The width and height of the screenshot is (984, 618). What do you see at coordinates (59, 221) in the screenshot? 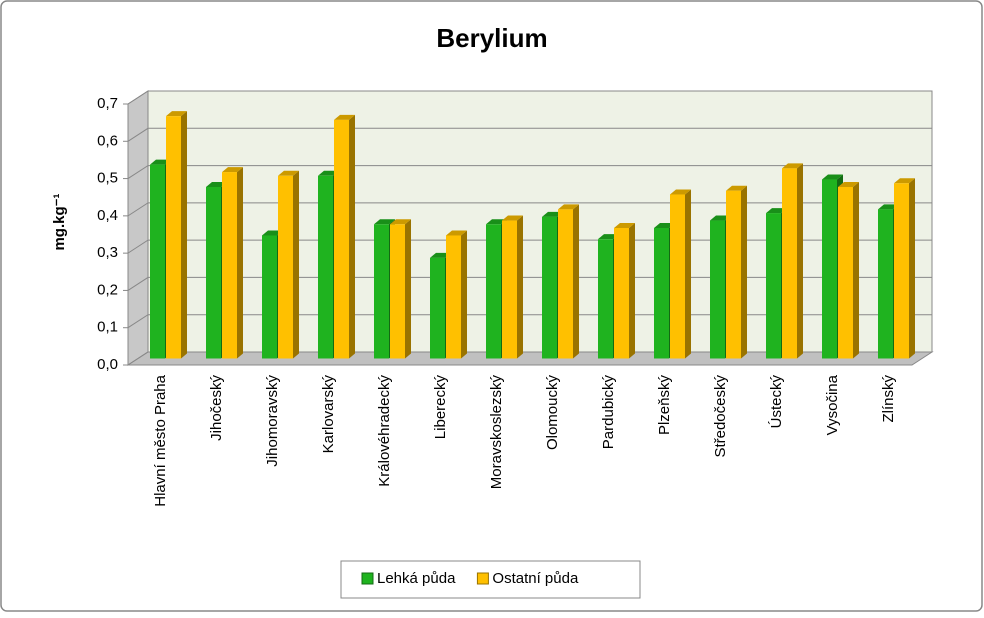
I see `y-axis-label: mg.kg⁻¹` at bounding box center [59, 221].